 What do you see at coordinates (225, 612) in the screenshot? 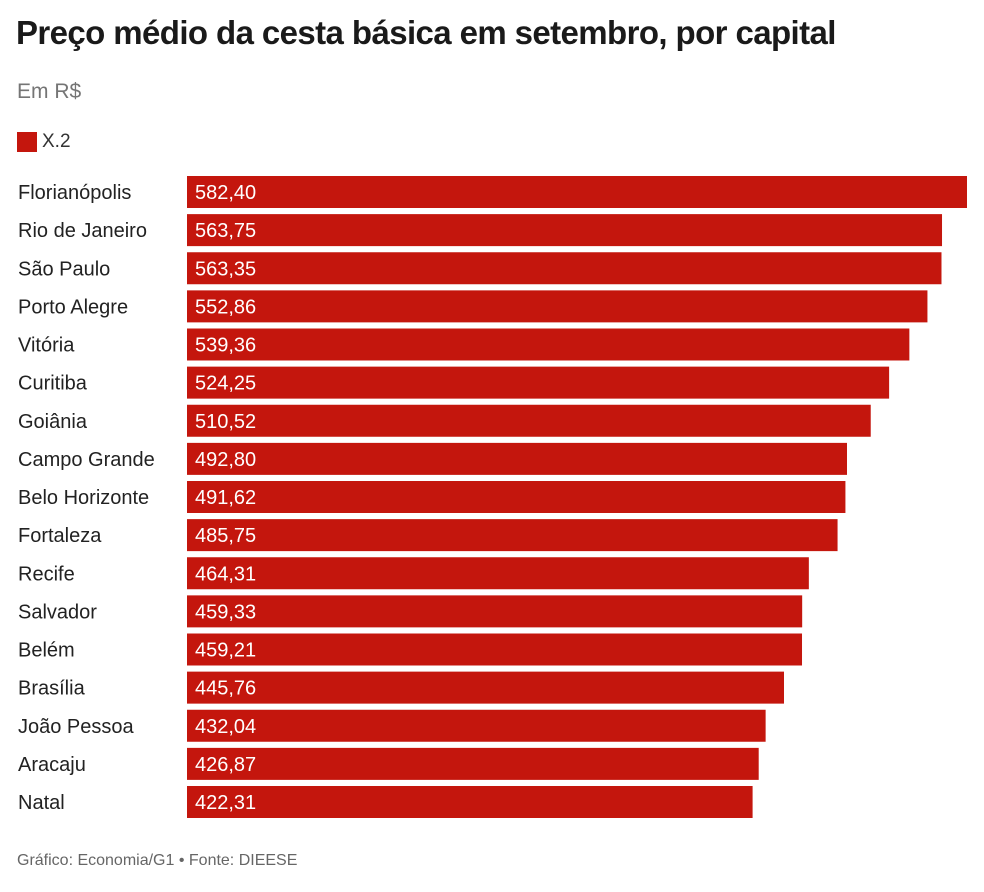
I see `value-label: 459,33` at bounding box center [225, 612].